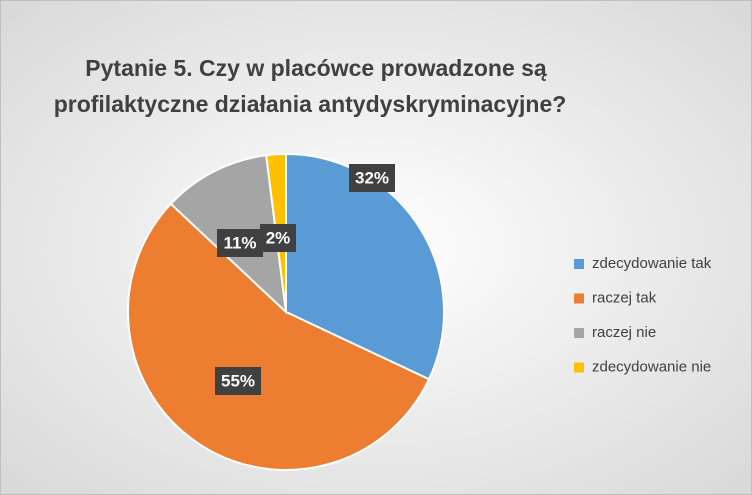 The image size is (752, 495). I want to click on pie-slice, so click(365, 266).